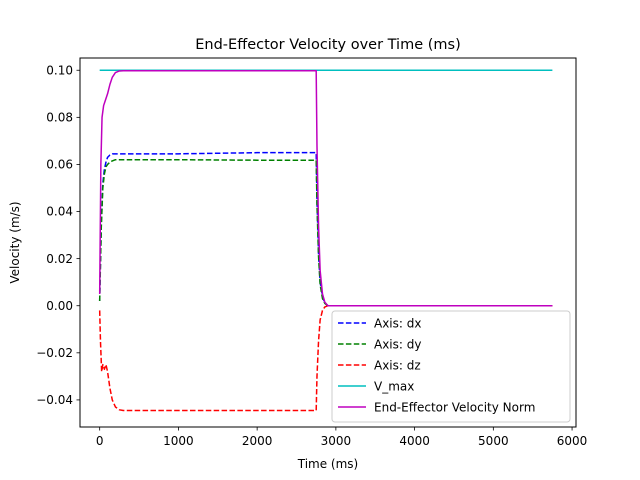 This screenshot has height=480, width=640. What do you see at coordinates (397, 323) in the screenshot?
I see `legend-label: Axis: dx` at bounding box center [397, 323].